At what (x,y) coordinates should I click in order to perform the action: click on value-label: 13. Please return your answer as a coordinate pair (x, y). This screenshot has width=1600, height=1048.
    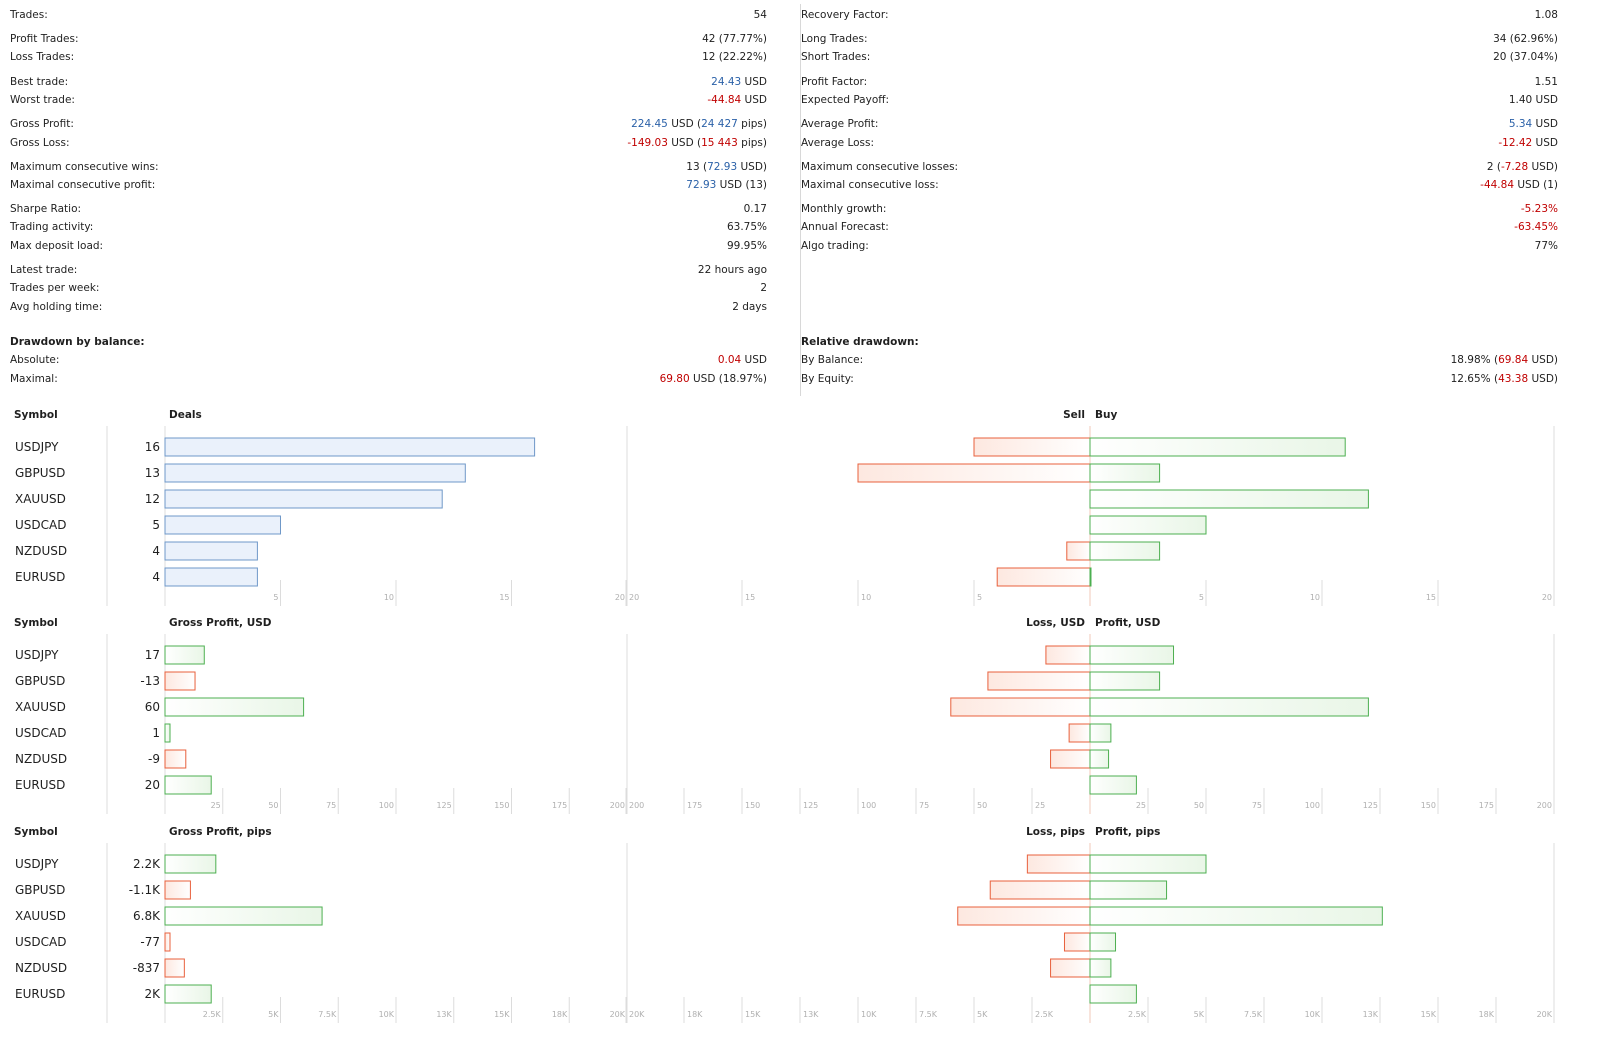
    Looking at the image, I should click on (152, 473).